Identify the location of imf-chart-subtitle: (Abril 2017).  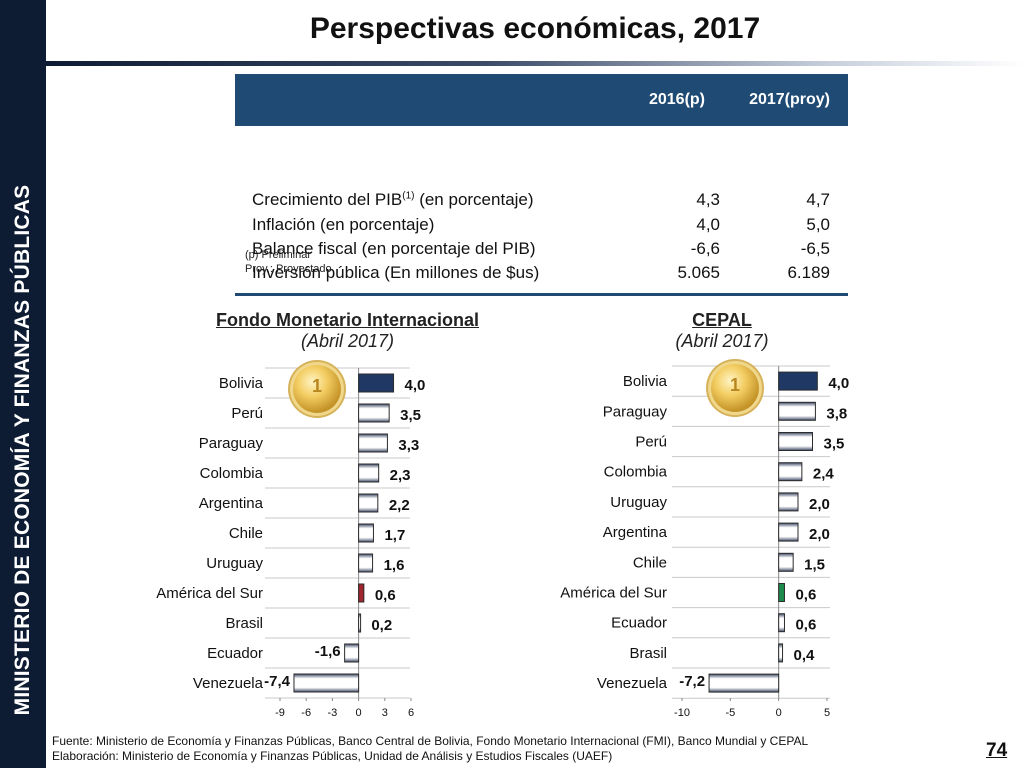
(347, 341).